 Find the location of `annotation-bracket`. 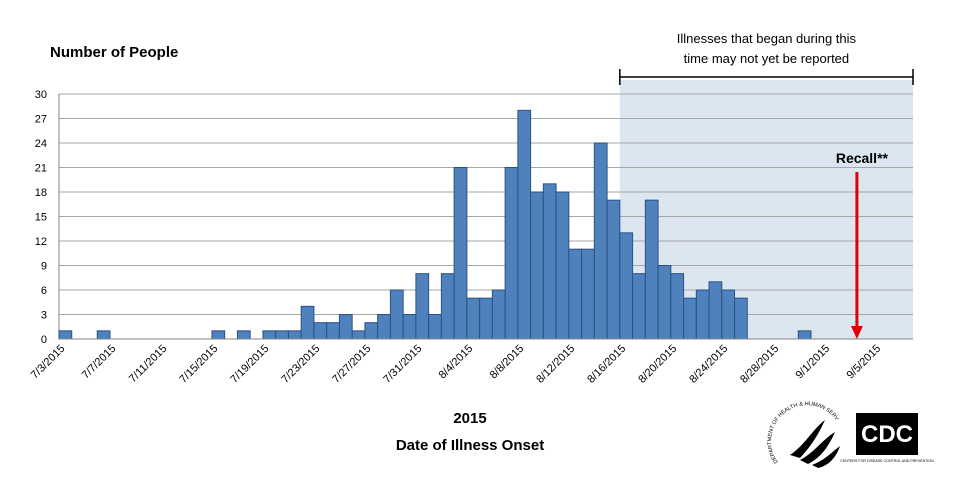

annotation-bracket is located at coordinates (766, 77).